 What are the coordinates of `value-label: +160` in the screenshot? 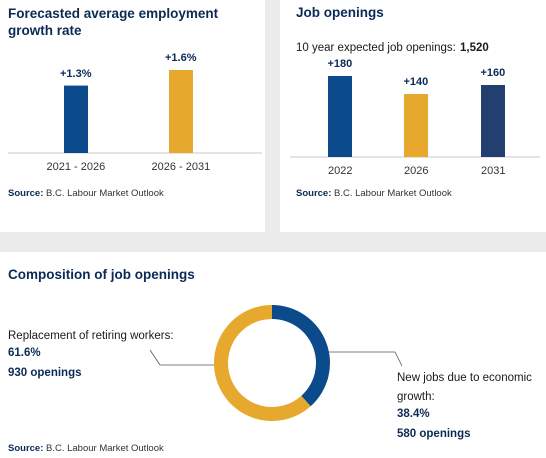 It's located at (493, 73).